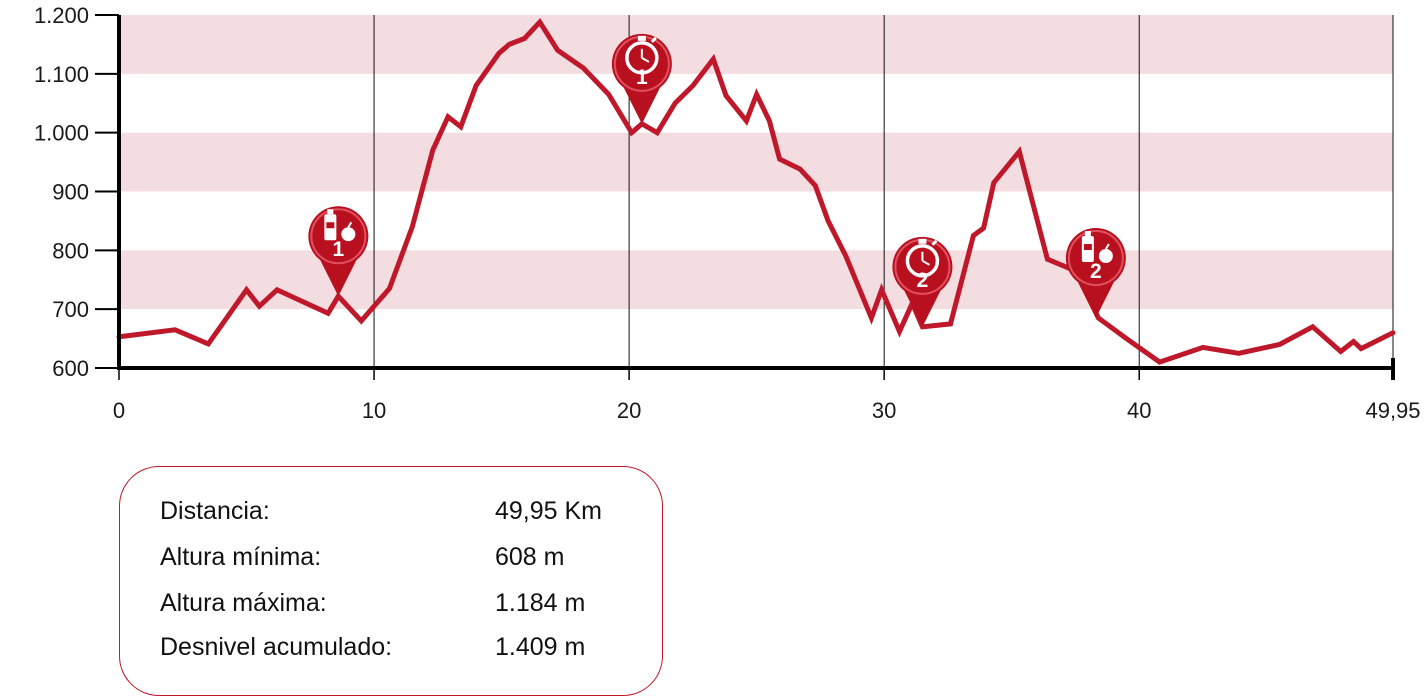 The height and width of the screenshot is (698, 1426). Describe the element at coordinates (61, 74) in the screenshot. I see `y-tick-label: 1.100` at that location.